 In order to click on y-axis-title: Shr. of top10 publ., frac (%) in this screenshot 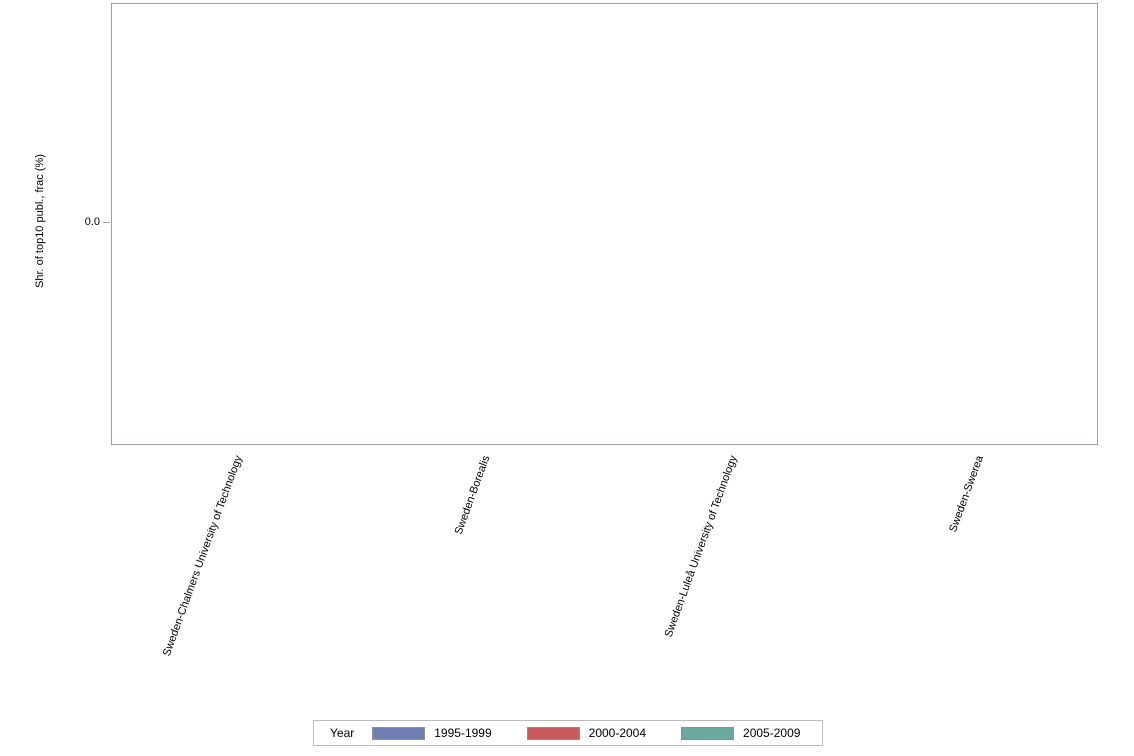, I will do `click(40, 221)`.